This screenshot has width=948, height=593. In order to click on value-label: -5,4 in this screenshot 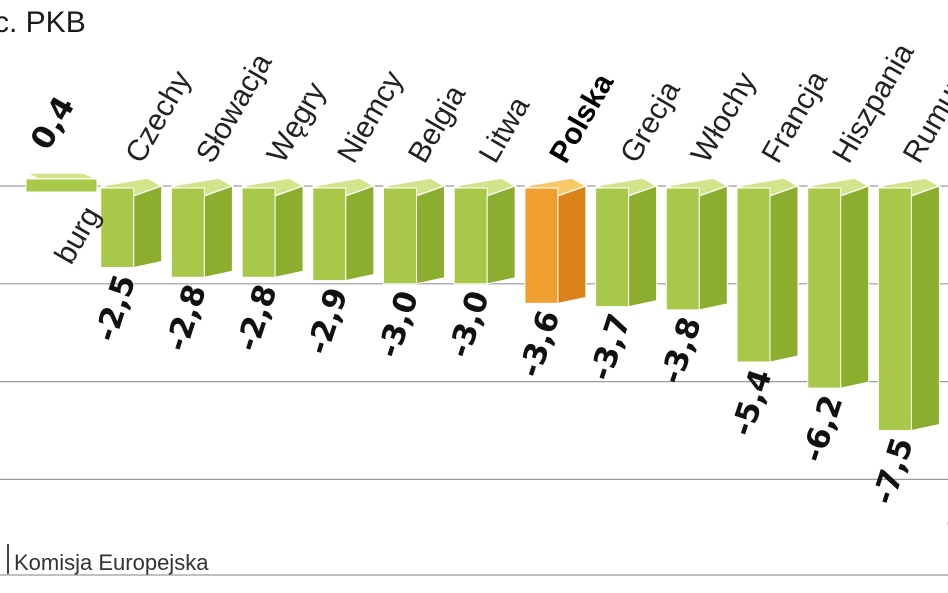, I will do `click(751, 403)`.